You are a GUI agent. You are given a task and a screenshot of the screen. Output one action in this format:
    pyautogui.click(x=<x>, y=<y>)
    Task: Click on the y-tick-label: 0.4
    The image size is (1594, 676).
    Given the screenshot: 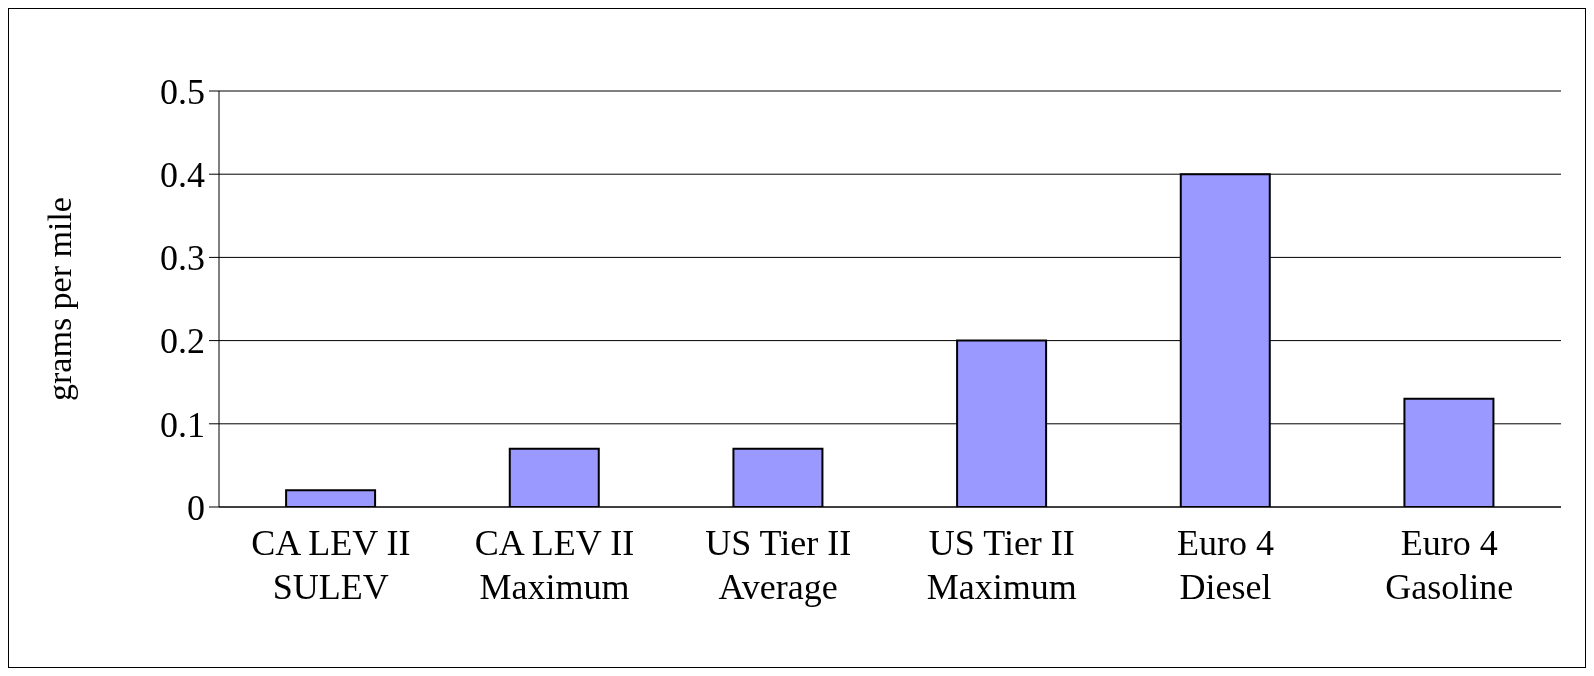 What is the action you would take?
    pyautogui.click(x=182, y=174)
    